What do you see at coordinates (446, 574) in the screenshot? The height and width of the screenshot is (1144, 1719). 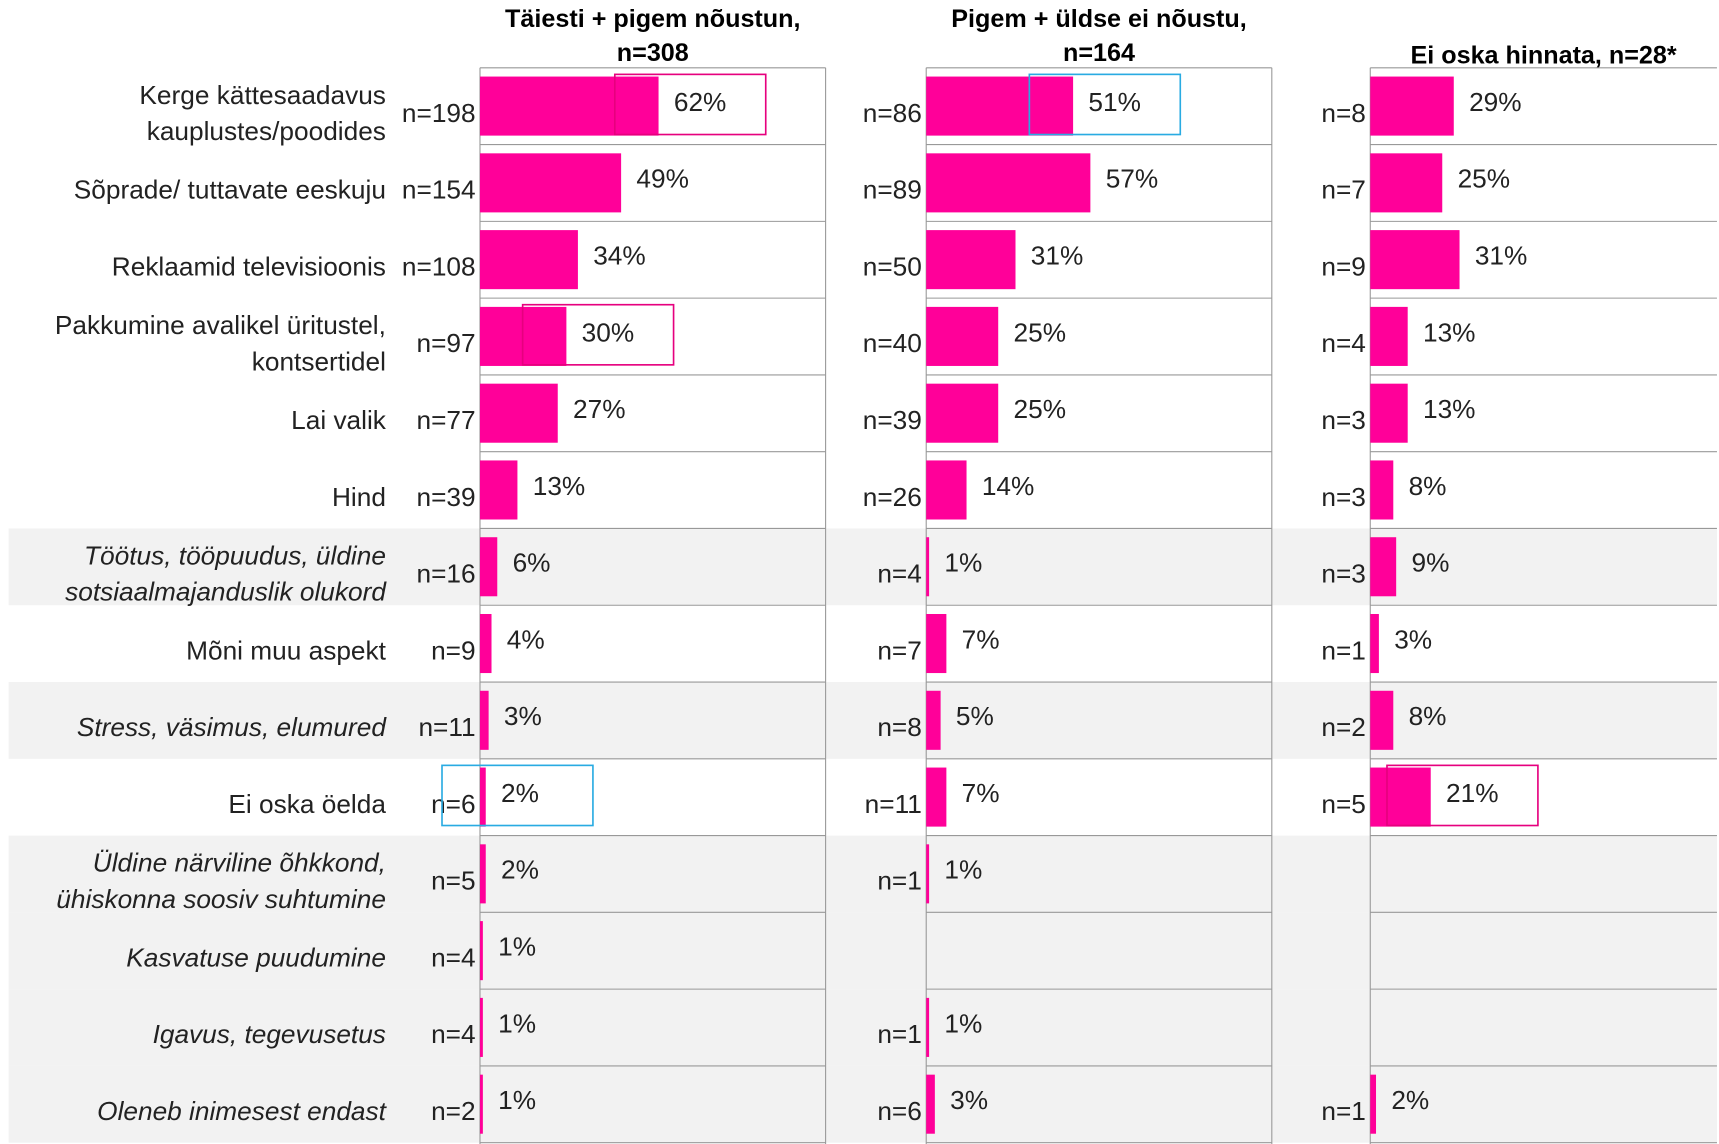 I see `count-label: n=16` at bounding box center [446, 574].